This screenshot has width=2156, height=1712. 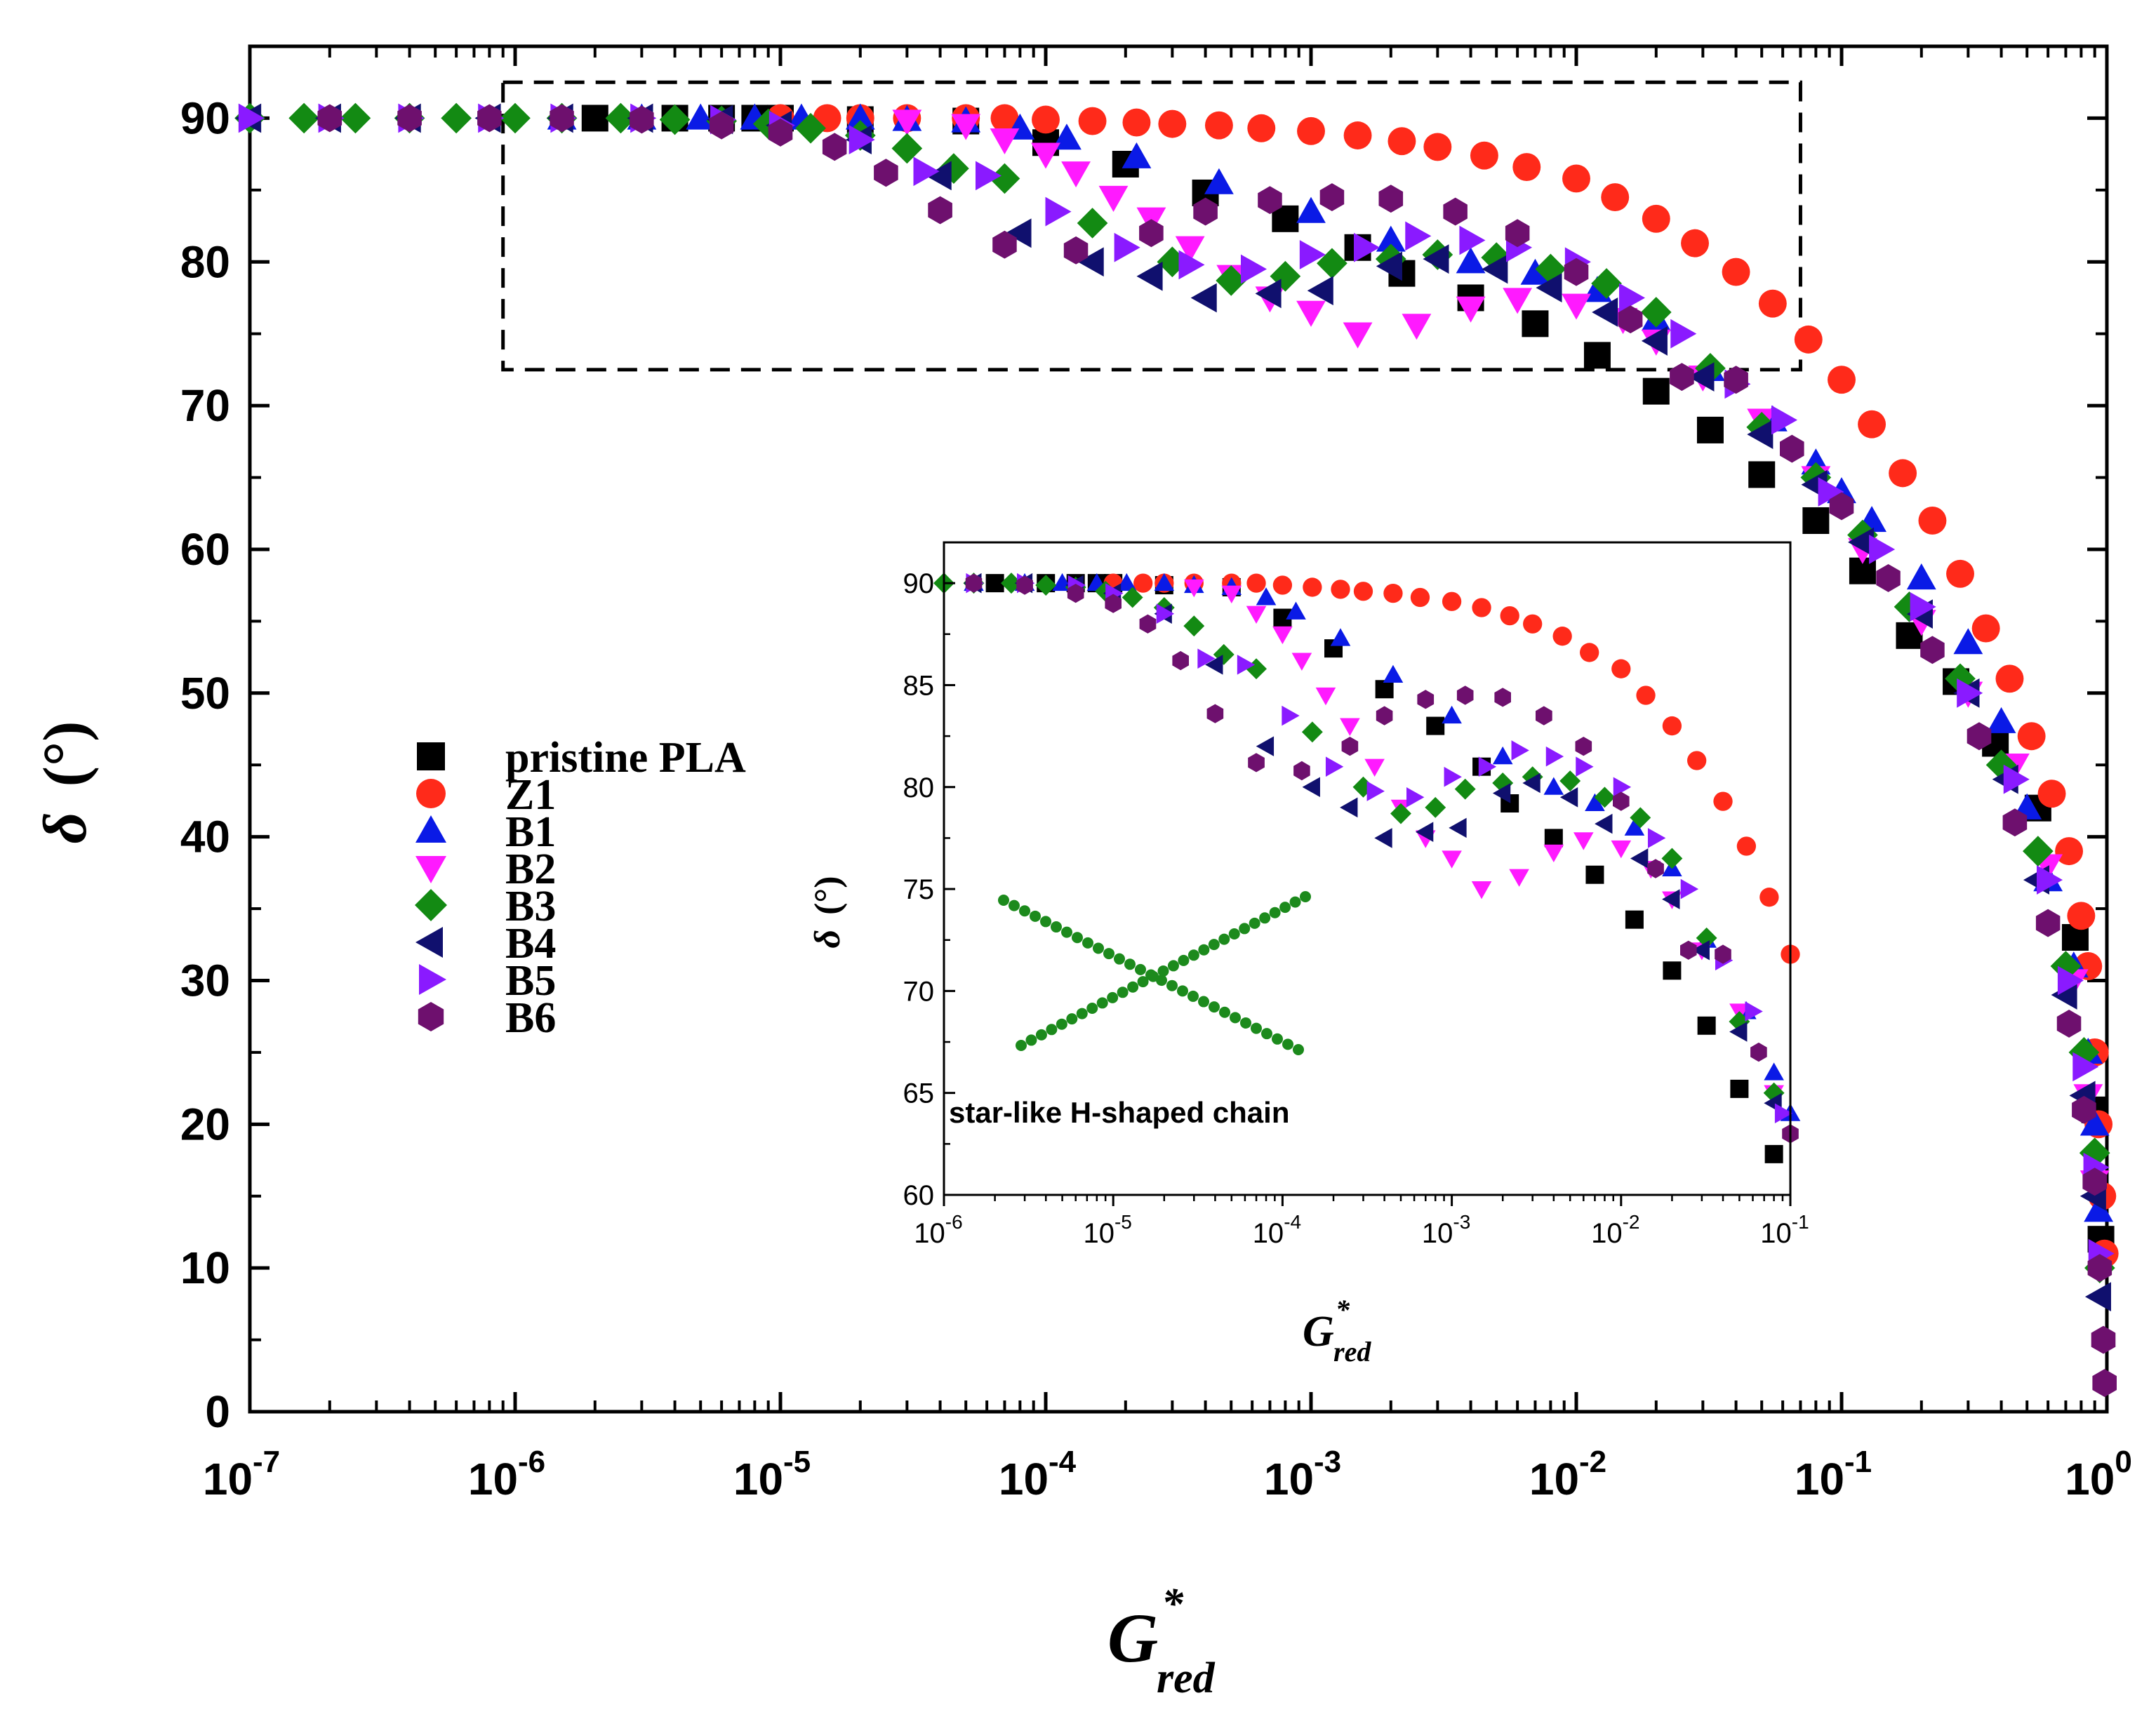 I want to click on inset-y-tick-label: 85, so click(x=919, y=685).